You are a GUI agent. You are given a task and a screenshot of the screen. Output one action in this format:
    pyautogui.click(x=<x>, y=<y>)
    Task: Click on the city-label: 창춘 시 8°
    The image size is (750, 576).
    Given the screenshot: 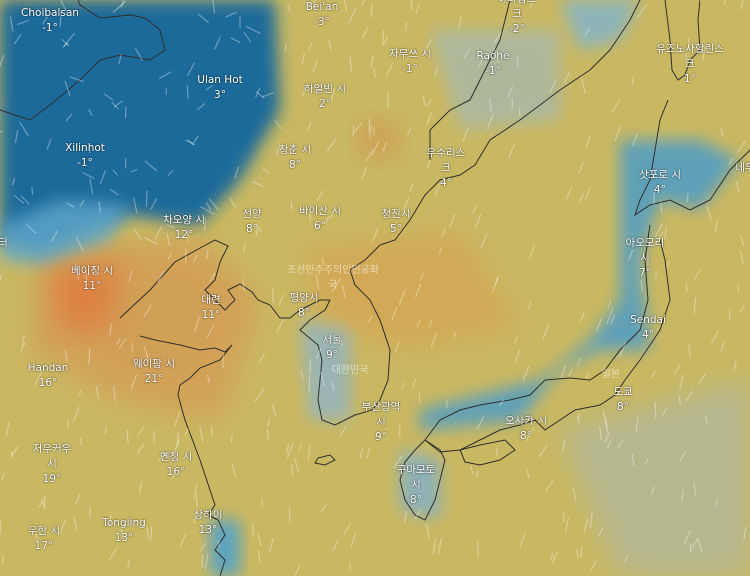 What is the action you would take?
    pyautogui.click(x=295, y=158)
    